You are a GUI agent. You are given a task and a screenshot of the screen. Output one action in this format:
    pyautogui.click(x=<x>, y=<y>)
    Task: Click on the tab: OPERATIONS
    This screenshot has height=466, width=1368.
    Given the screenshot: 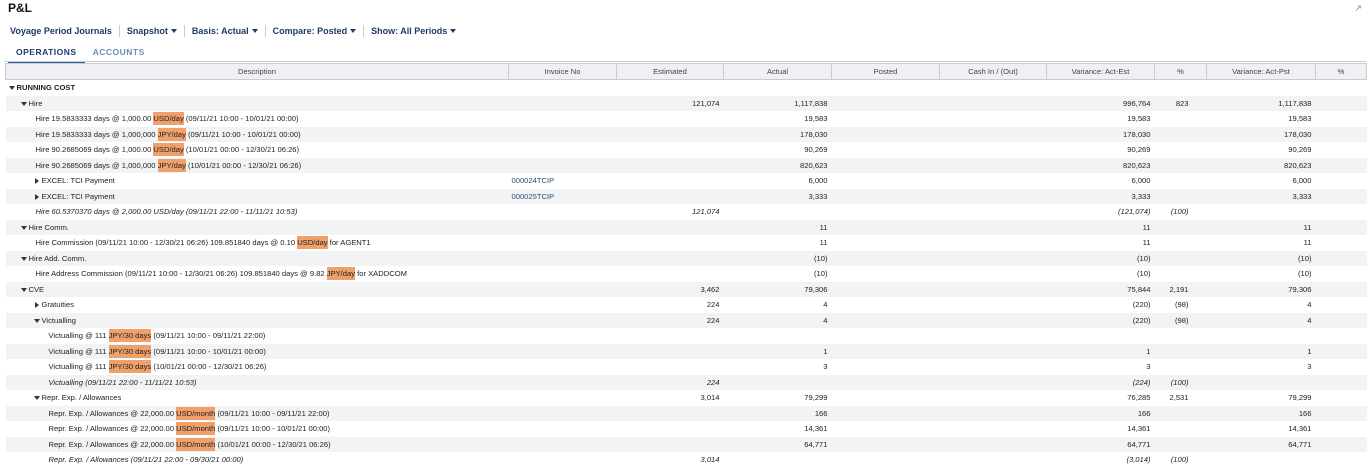 What is the action you would take?
    pyautogui.click(x=46, y=54)
    